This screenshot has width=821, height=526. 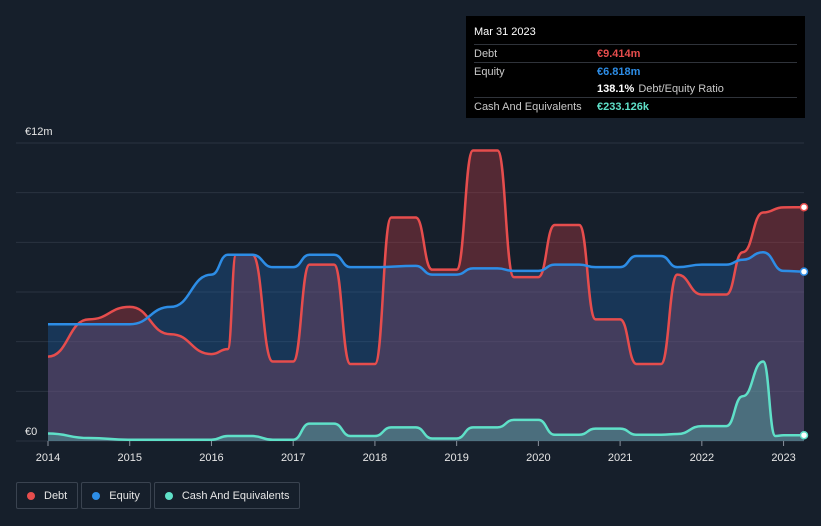 I want to click on tooltip-equity-label: Equity, so click(x=489, y=71).